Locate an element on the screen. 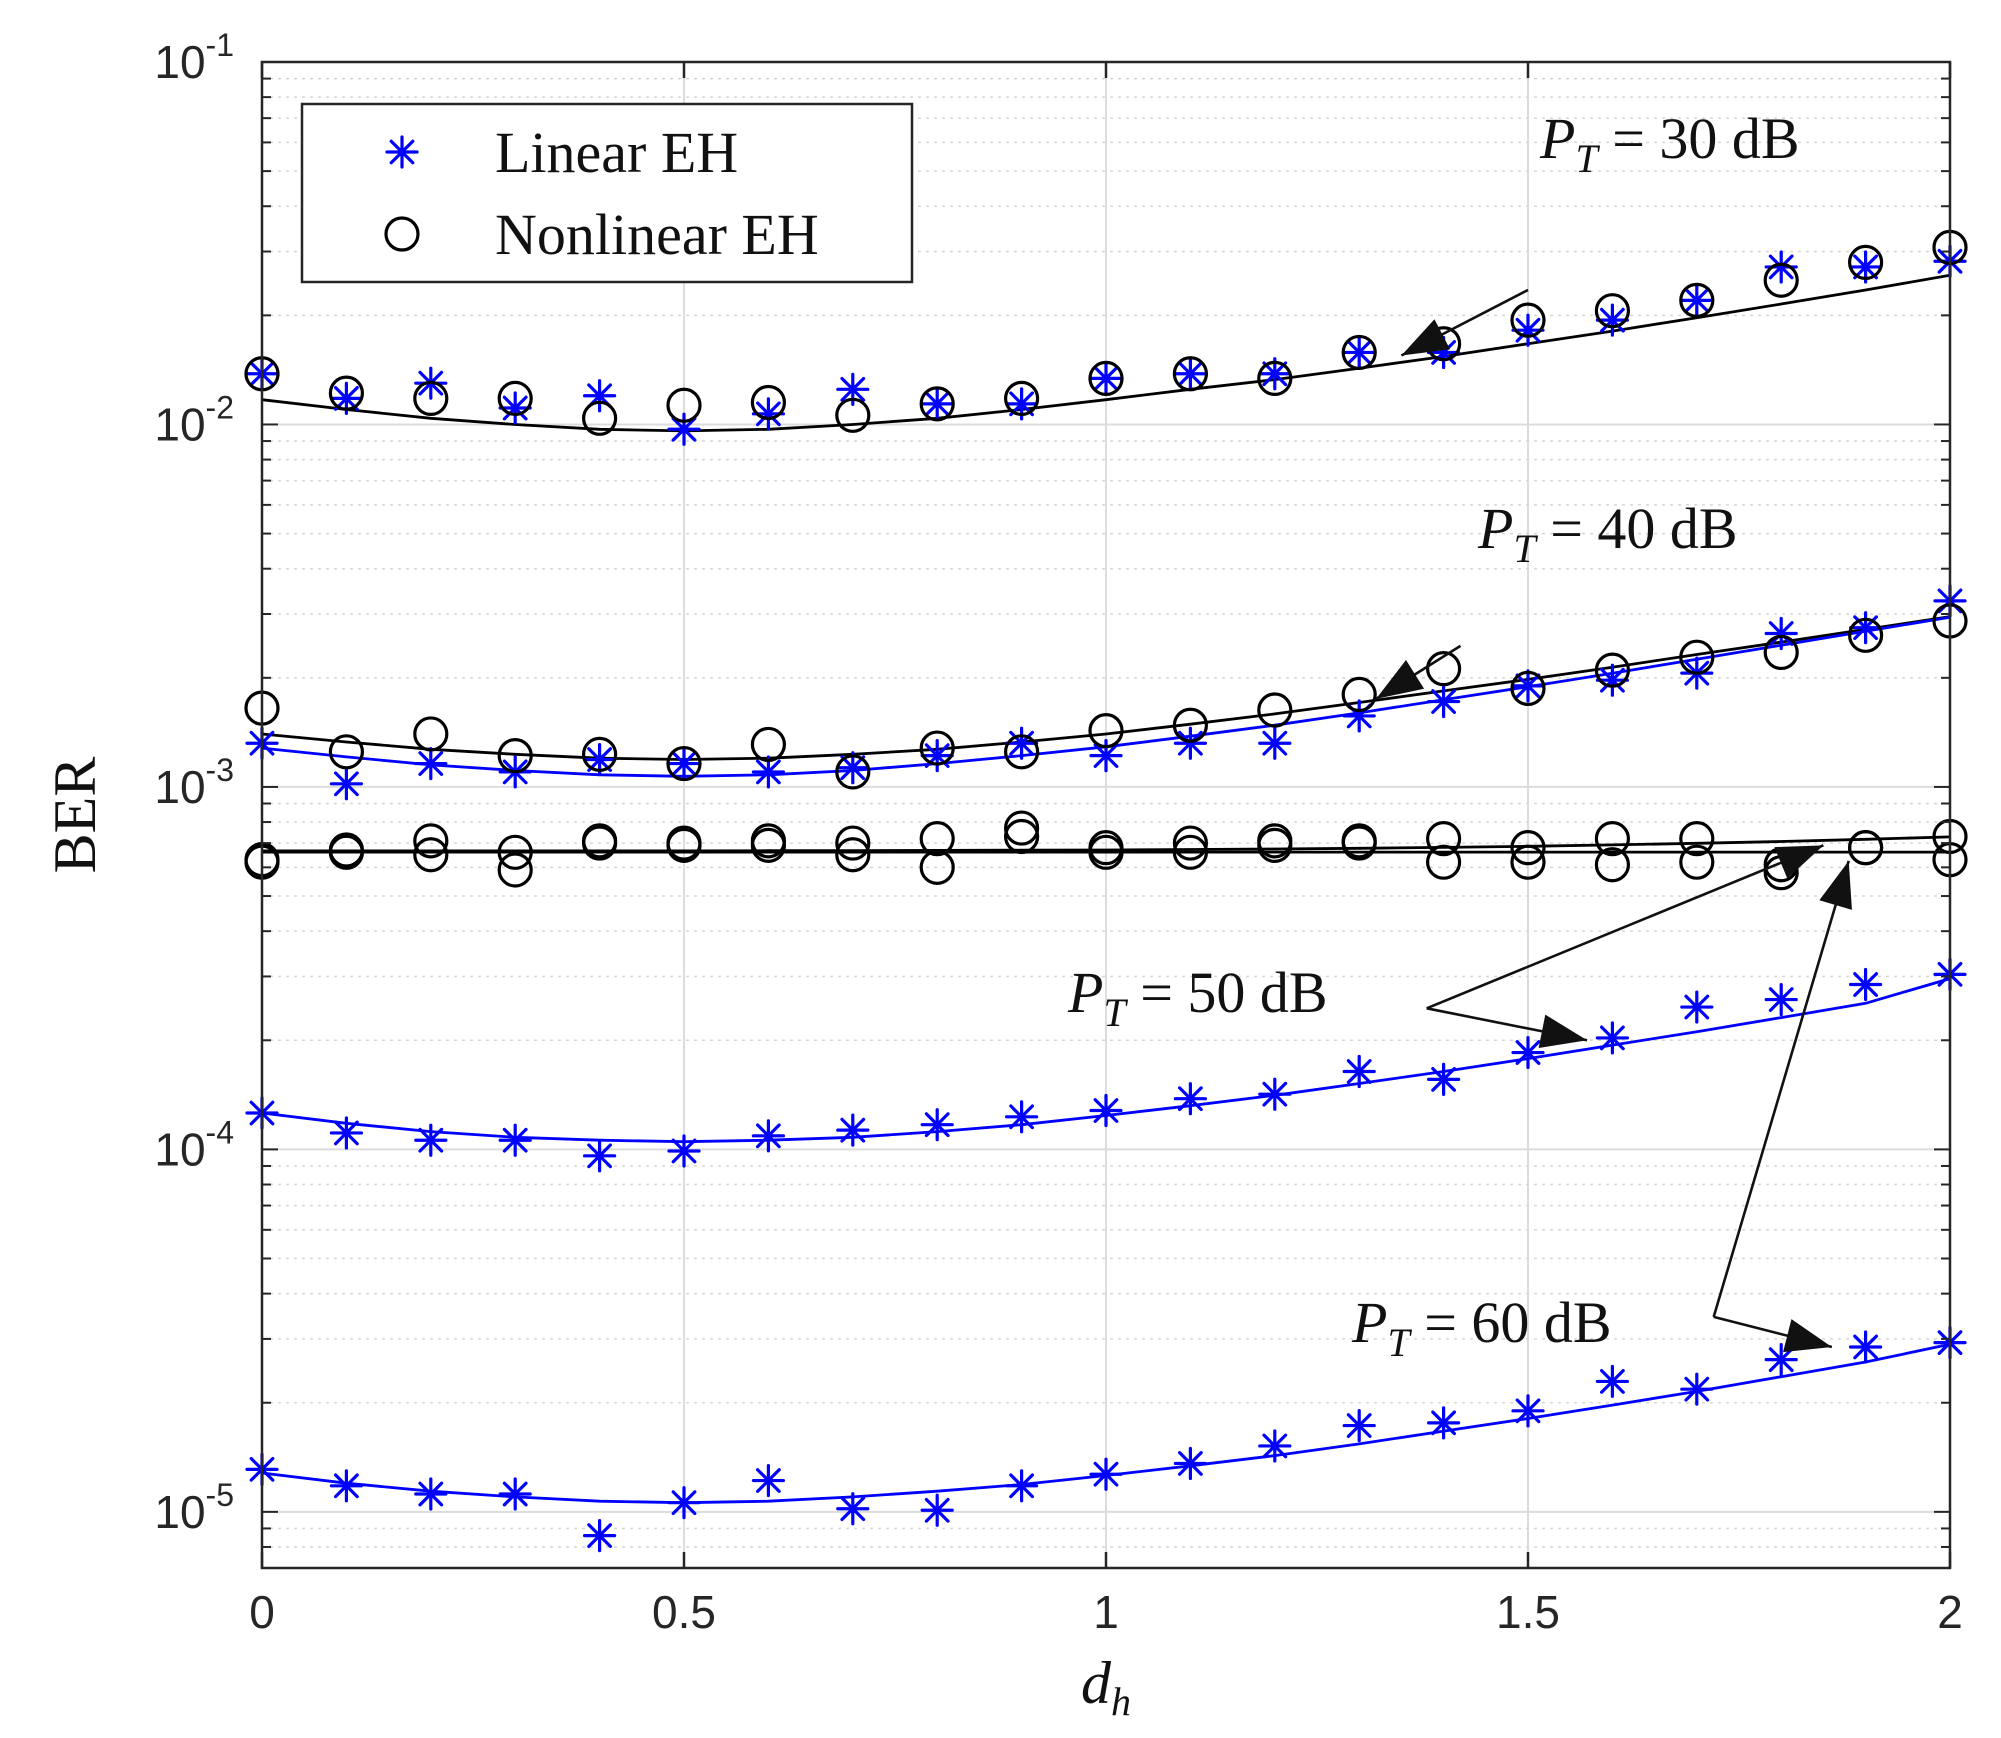 Image resolution: width=2001 pixels, height=1738 pixels. annotation-arrow-line is located at coordinates (1625, 927).